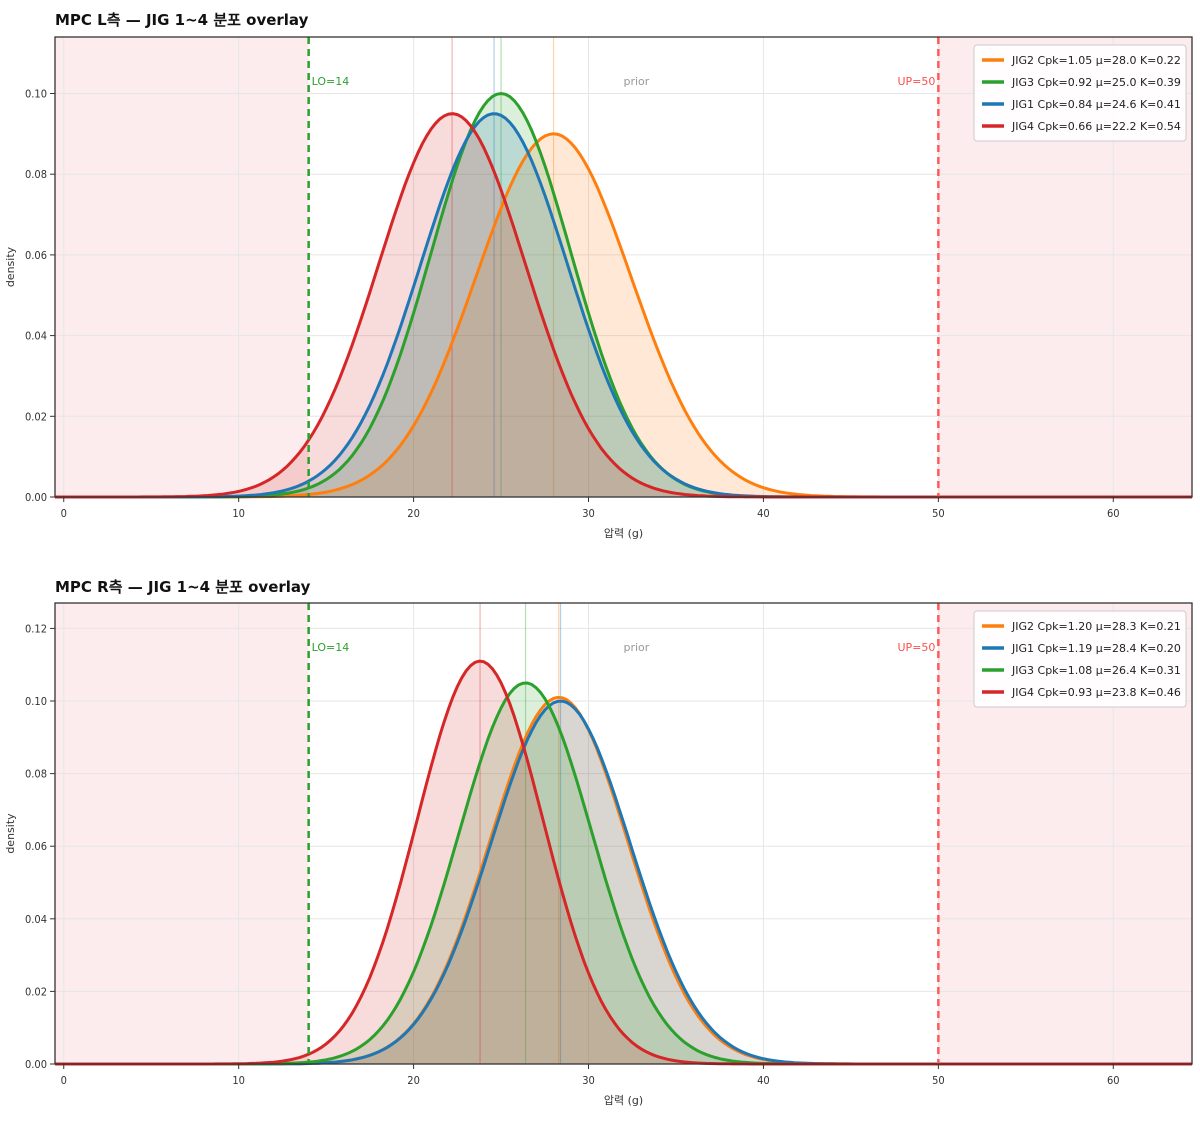  What do you see at coordinates (183, 587) in the screenshot?
I see `chart-title: MPC R측 — JIG 1~4 분포 overlay` at bounding box center [183, 587].